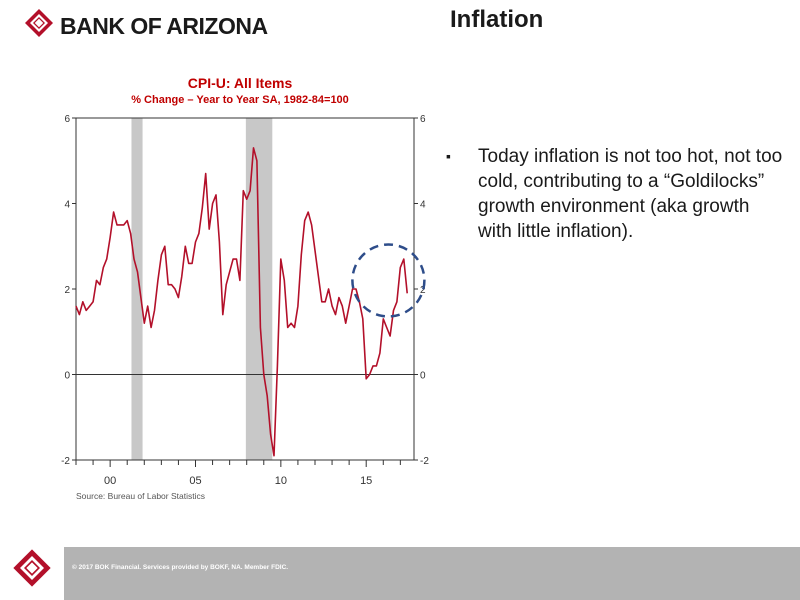 Image resolution: width=800 pixels, height=600 pixels. What do you see at coordinates (67, 119) in the screenshot?
I see `y-tick-label-left: 6` at bounding box center [67, 119].